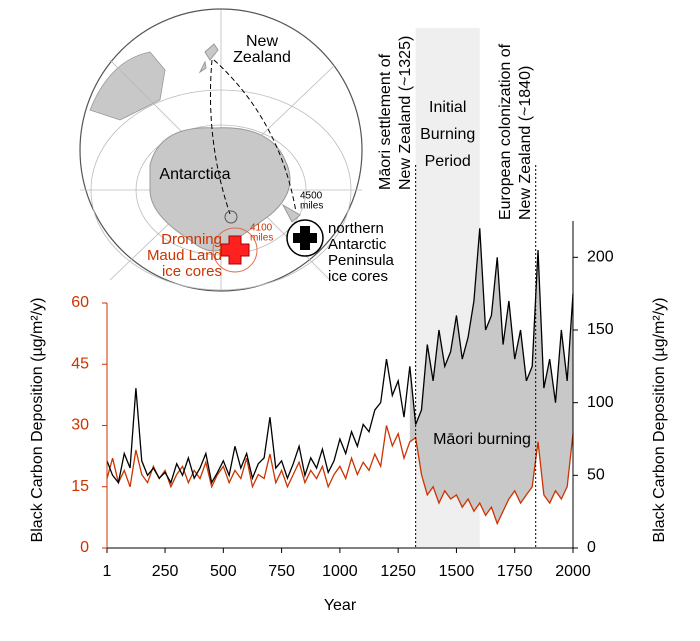  What do you see at coordinates (231, 217) in the screenshot?
I see `pole` at bounding box center [231, 217].